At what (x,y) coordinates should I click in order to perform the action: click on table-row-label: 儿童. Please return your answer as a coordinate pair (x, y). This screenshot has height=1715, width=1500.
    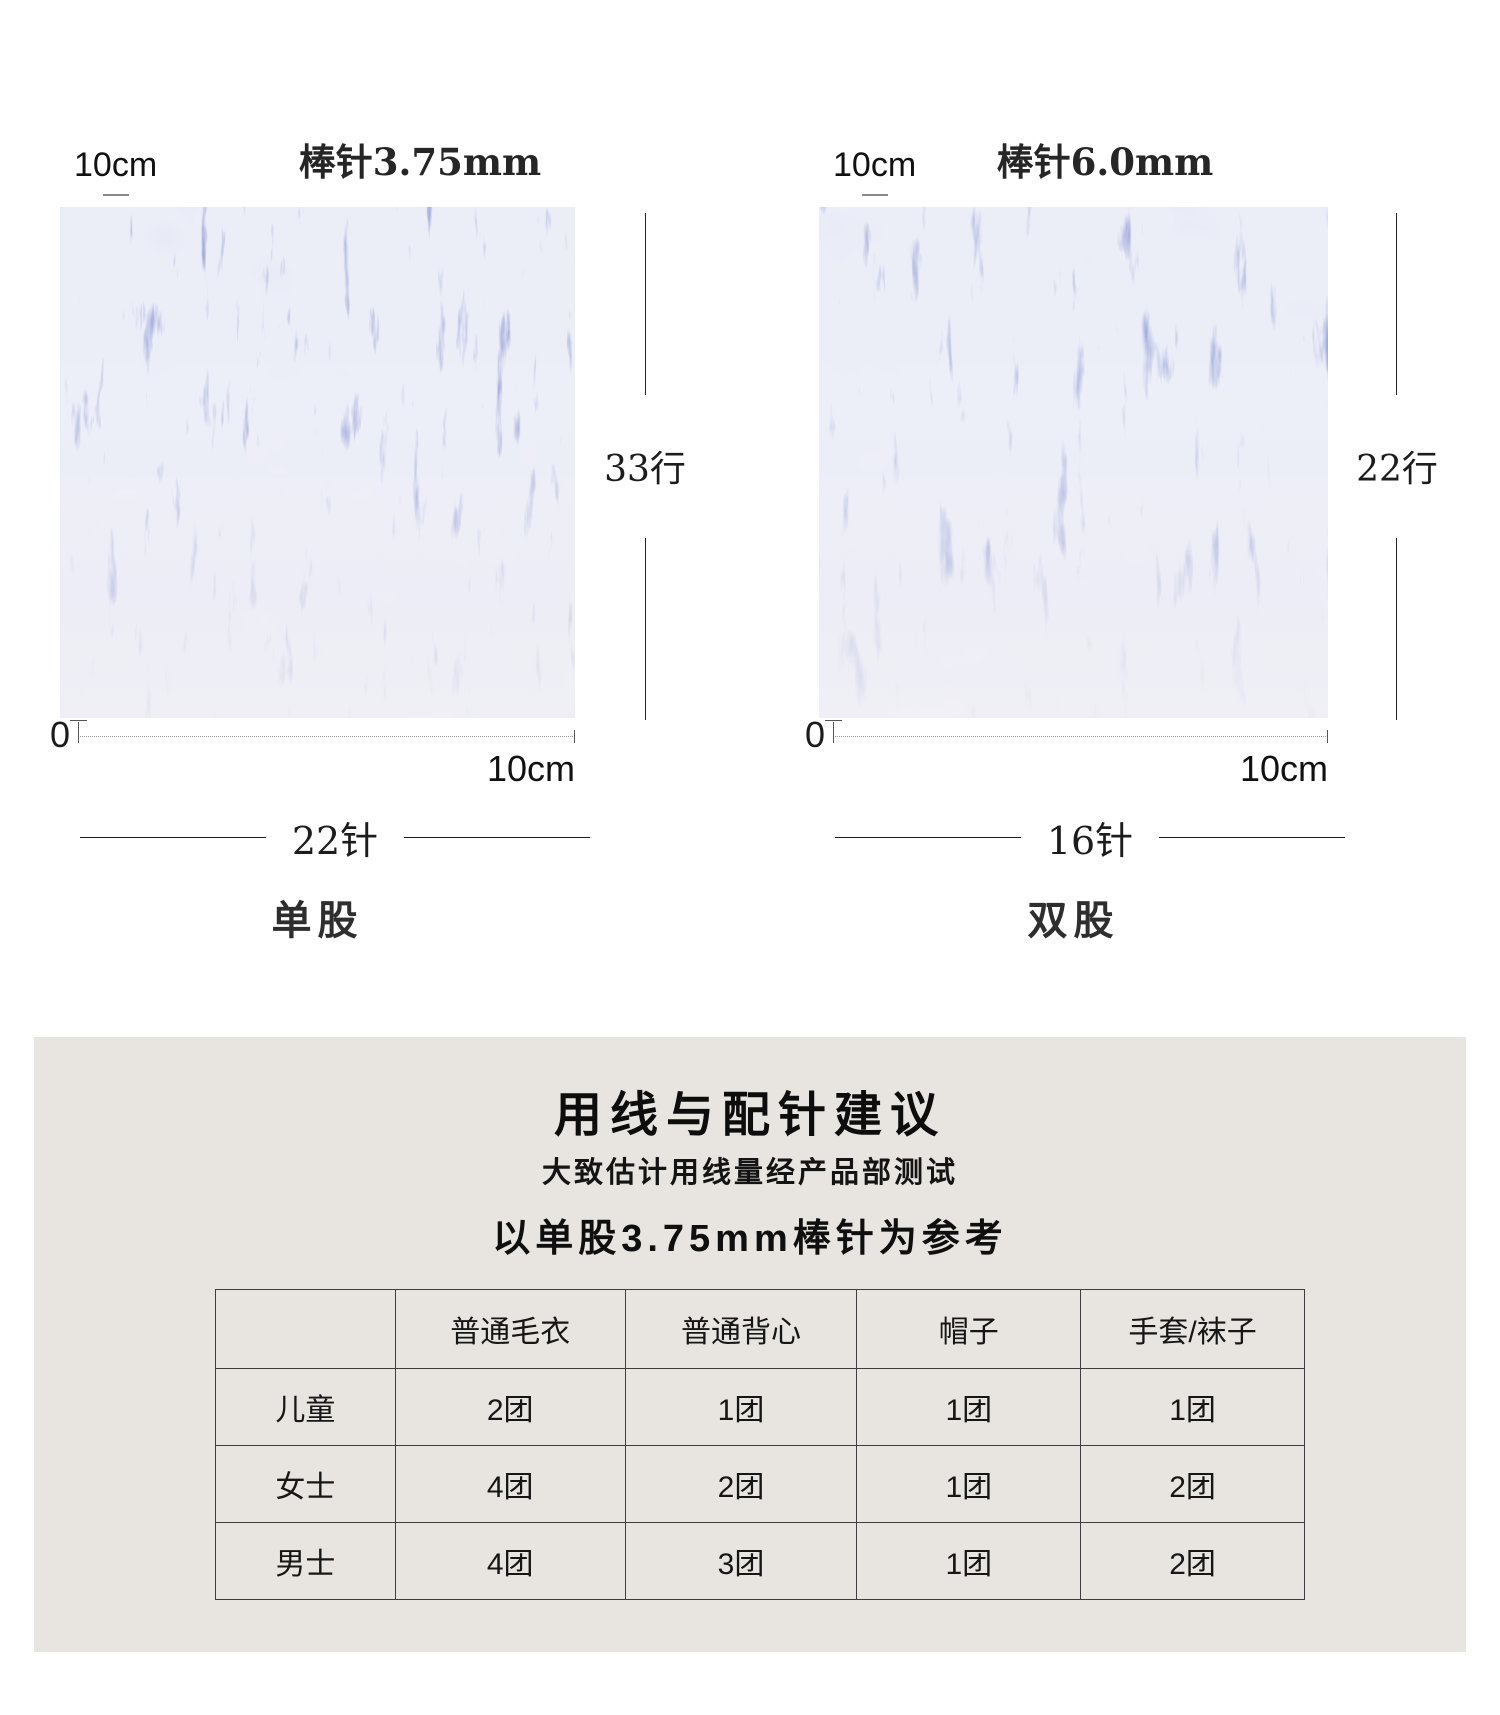
    Looking at the image, I should click on (305, 1407).